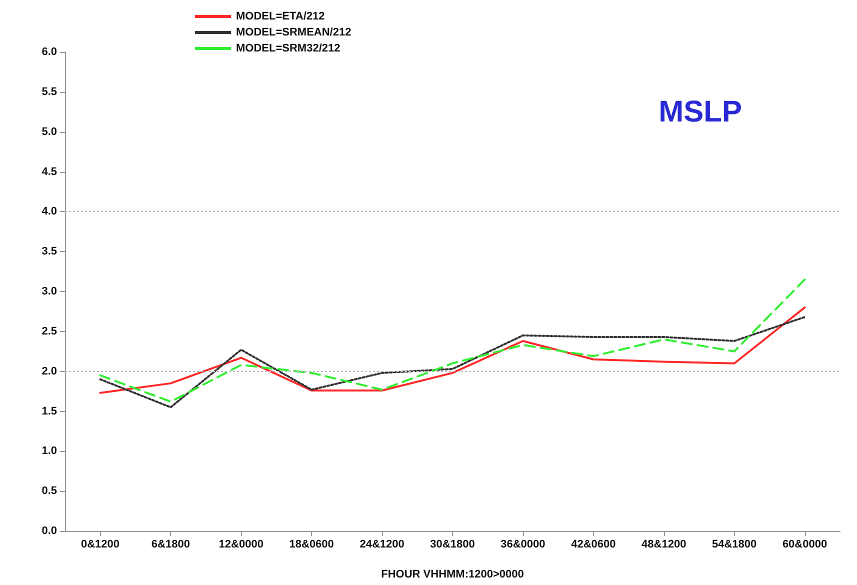  I want to click on legend-label: MODEL=SRMEAN/212, so click(294, 32).